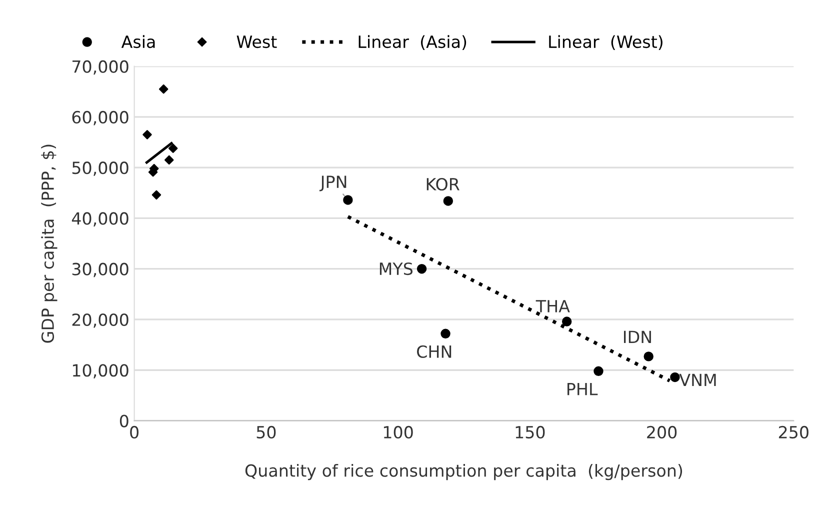 The image size is (814, 510). Describe the element at coordinates (100, 320) in the screenshot. I see `y-tick-label: 20,000` at that location.